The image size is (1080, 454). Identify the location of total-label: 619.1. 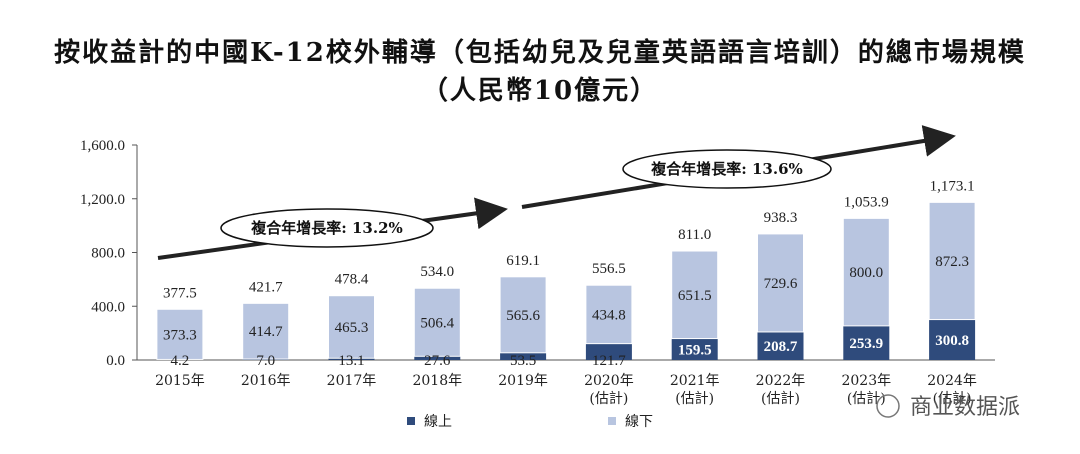
(523, 261).